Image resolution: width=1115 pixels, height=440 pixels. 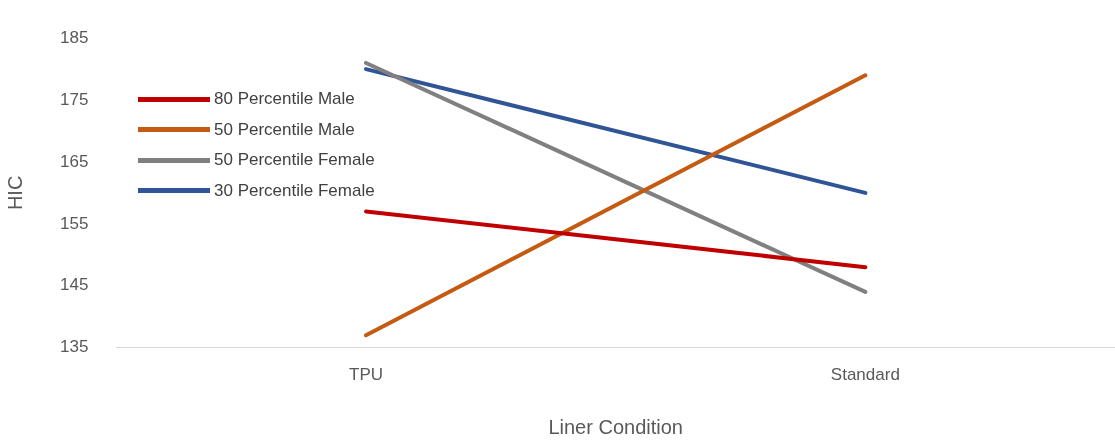 What do you see at coordinates (74, 285) in the screenshot?
I see `y-tick-label: 145` at bounding box center [74, 285].